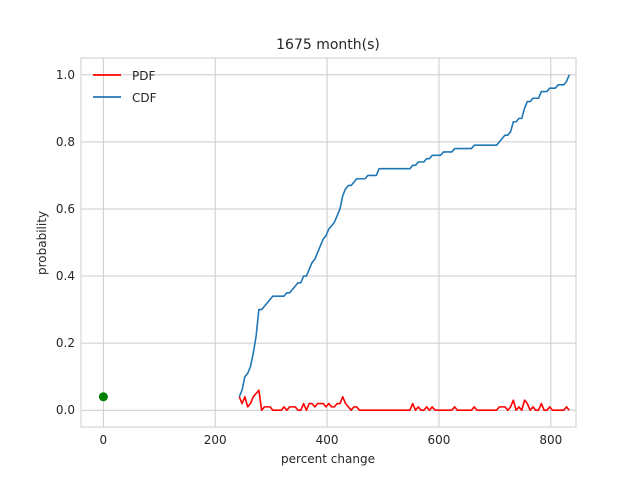 Image resolution: width=640 pixels, height=480 pixels. I want to click on y-tick-label: 0.6, so click(65, 209).